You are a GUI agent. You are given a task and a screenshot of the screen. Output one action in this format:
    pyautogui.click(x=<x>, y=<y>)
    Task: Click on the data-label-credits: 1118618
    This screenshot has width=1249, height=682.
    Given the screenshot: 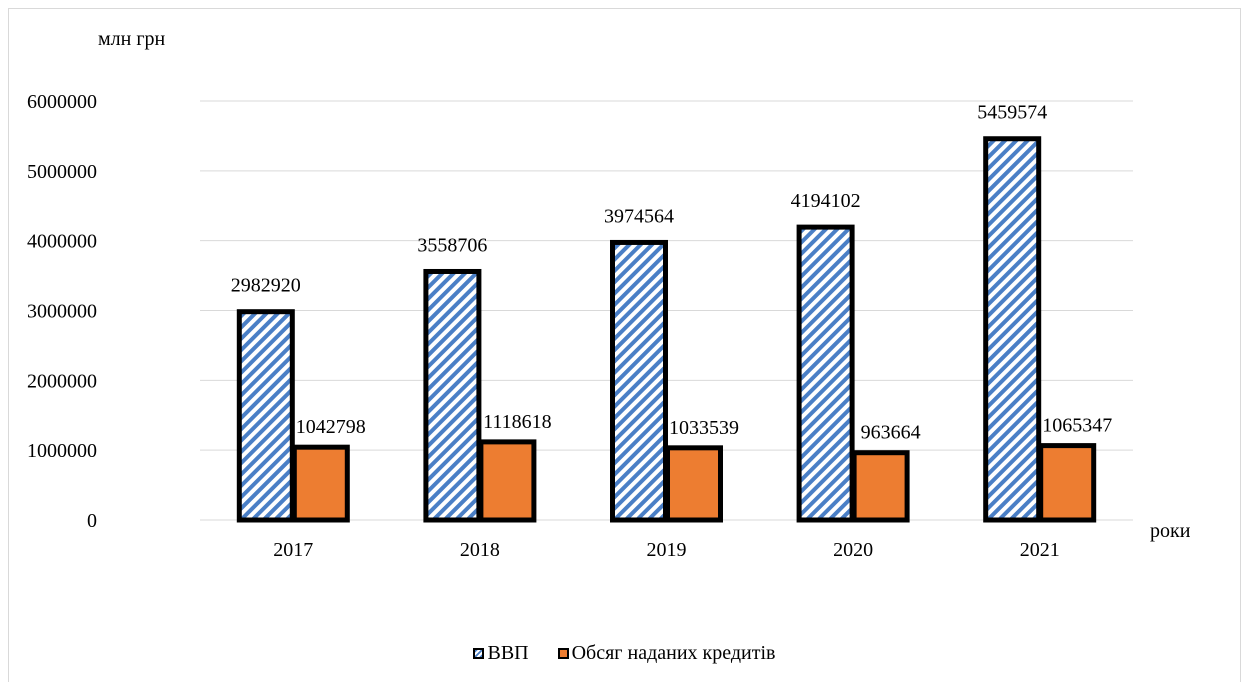 What is the action you would take?
    pyautogui.click(x=517, y=422)
    